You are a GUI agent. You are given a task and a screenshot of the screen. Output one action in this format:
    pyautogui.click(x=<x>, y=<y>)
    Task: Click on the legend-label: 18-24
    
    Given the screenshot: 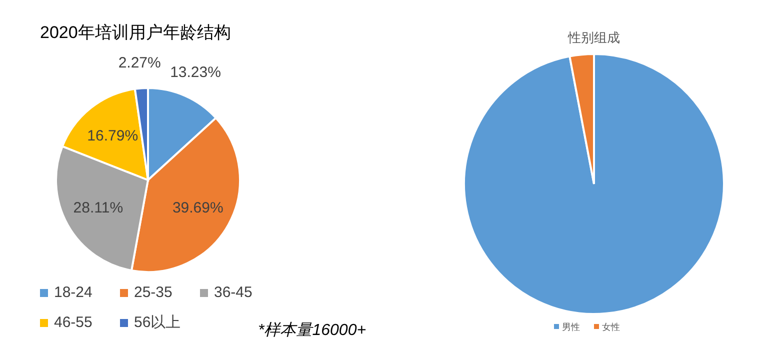 What is the action you would take?
    pyautogui.click(x=73, y=292)
    